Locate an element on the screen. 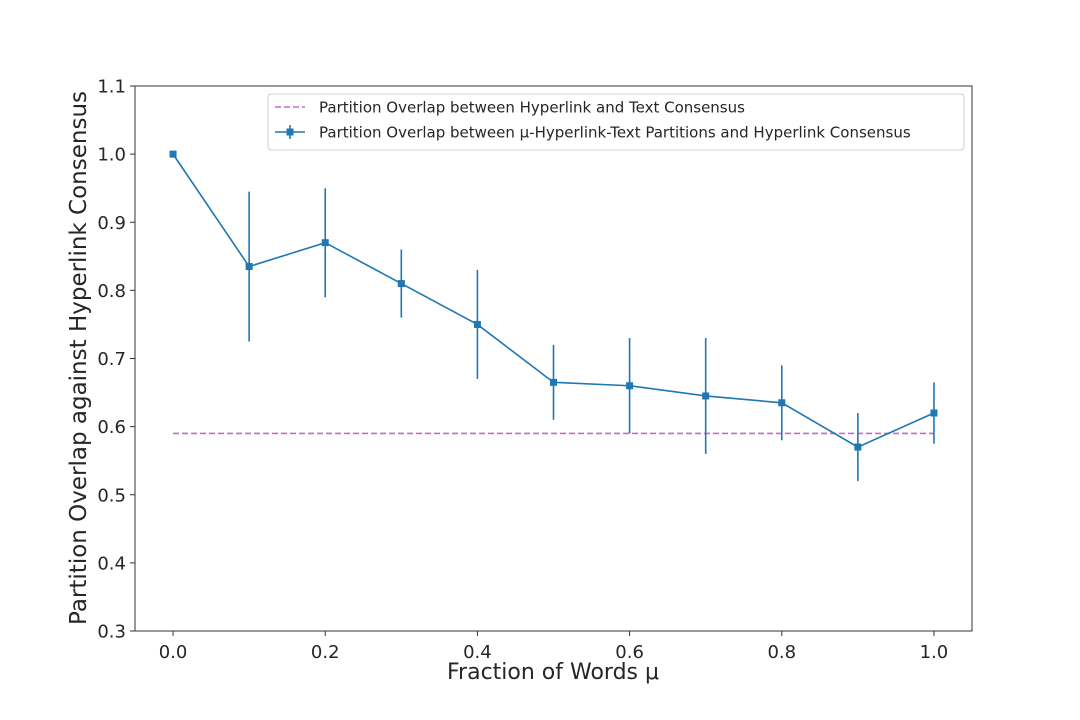 Image resolution: width=1080 pixels, height=720 pixels. y-tick-label: 1.0 is located at coordinates (111, 155).